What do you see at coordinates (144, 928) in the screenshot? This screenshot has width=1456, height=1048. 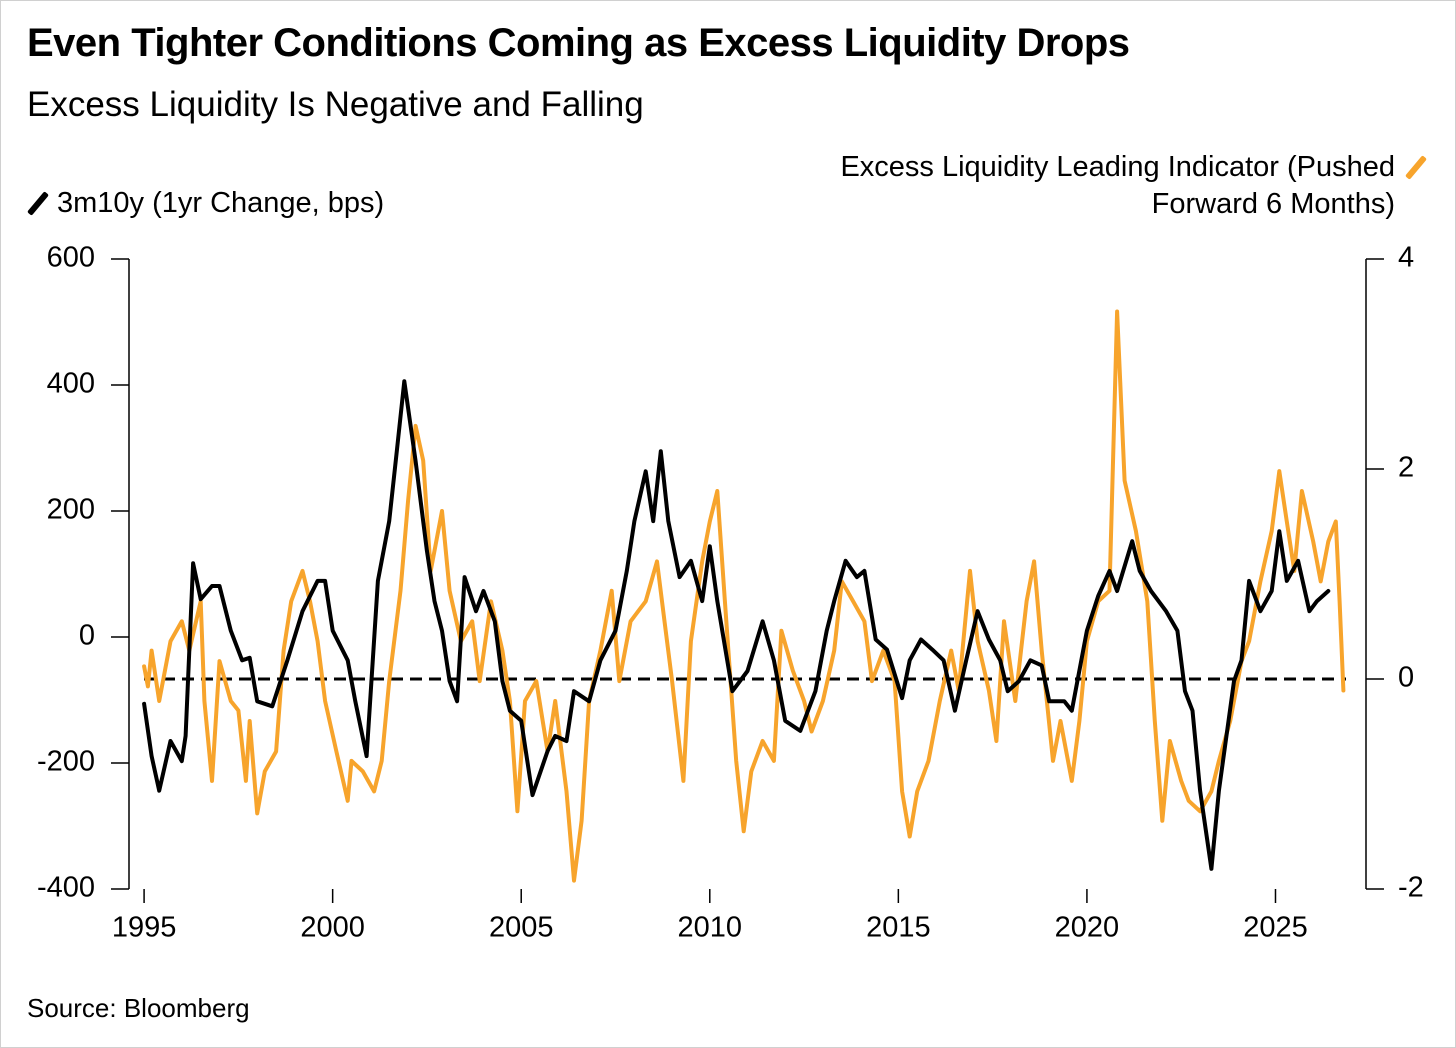 I see `x-tick-label: 1995` at bounding box center [144, 928].